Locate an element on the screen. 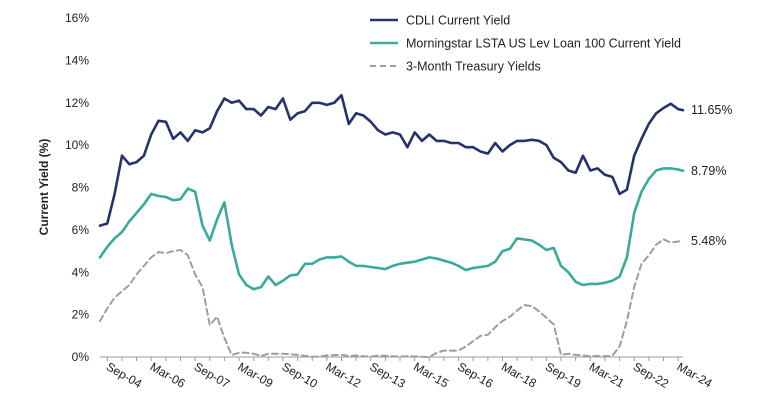  y-tick-label: 0% is located at coordinates (81, 357).